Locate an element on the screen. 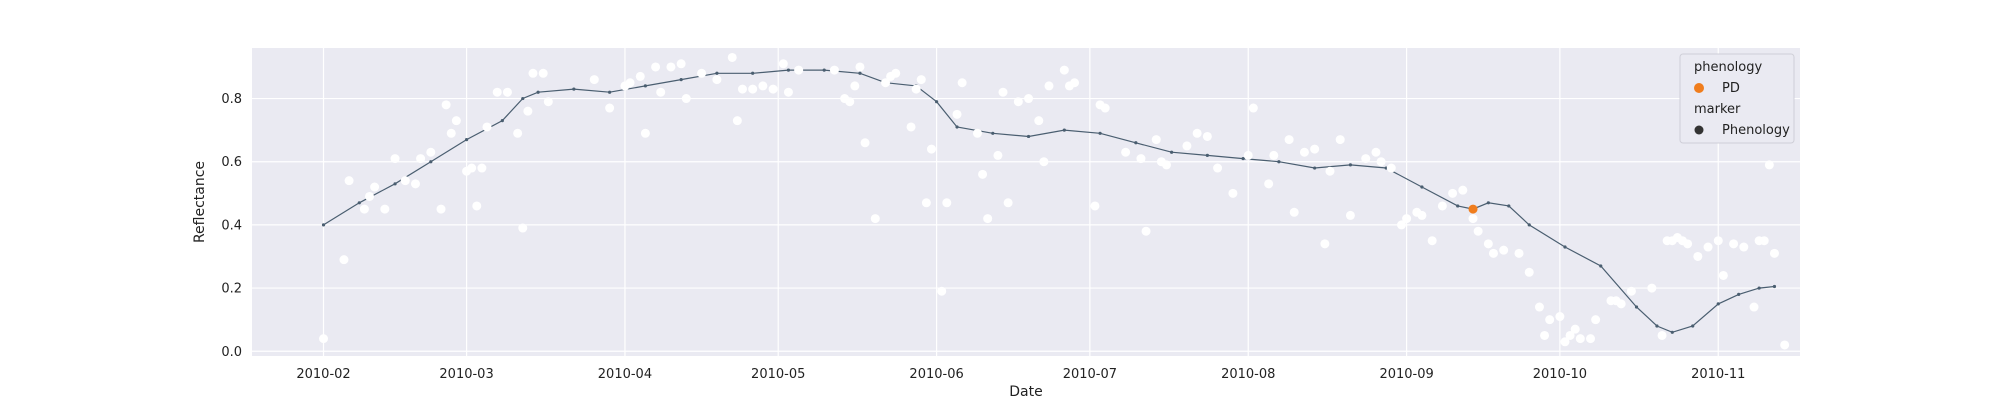  legend-label-pd: PD is located at coordinates (1731, 88).